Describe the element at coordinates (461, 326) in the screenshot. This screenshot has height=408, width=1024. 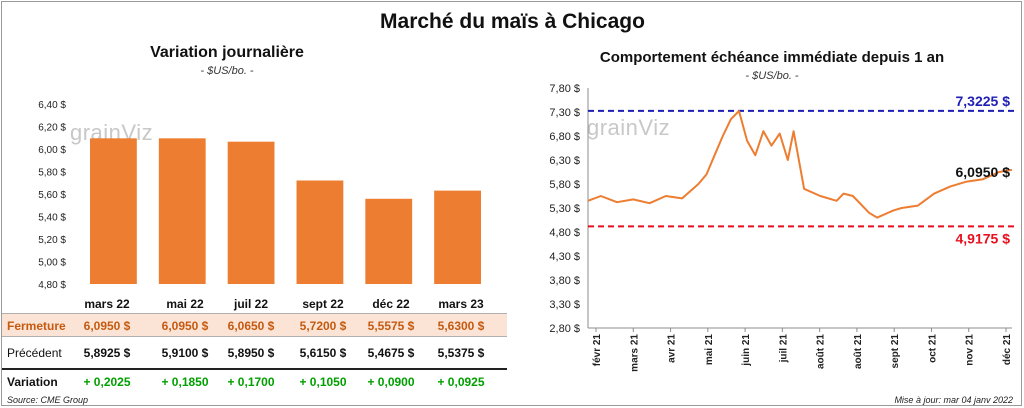
I see `close-cell: 5,6300 $` at that location.